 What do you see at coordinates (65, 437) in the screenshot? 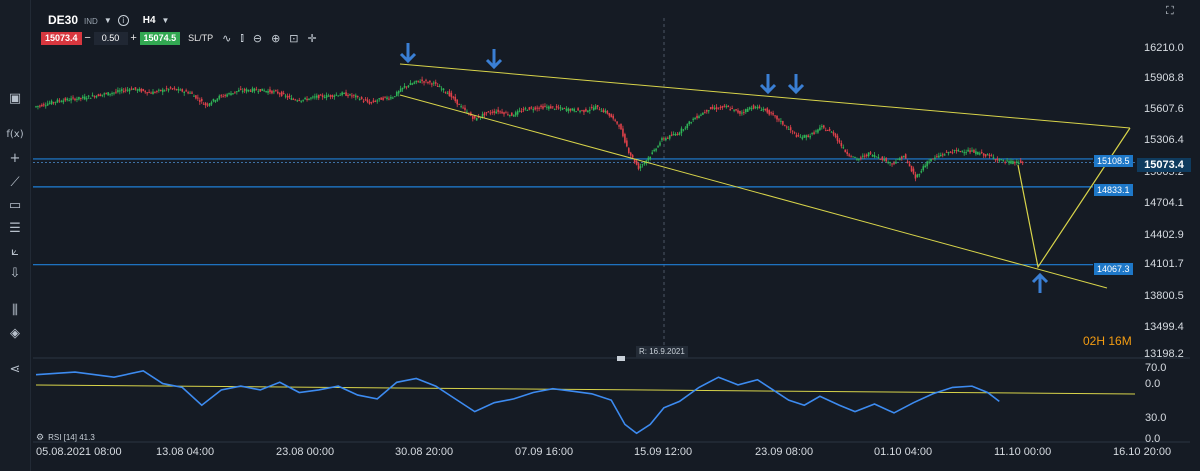
I see `rsi-indicator-label: ⚙ RSI [14] 41.3` at bounding box center [65, 437].